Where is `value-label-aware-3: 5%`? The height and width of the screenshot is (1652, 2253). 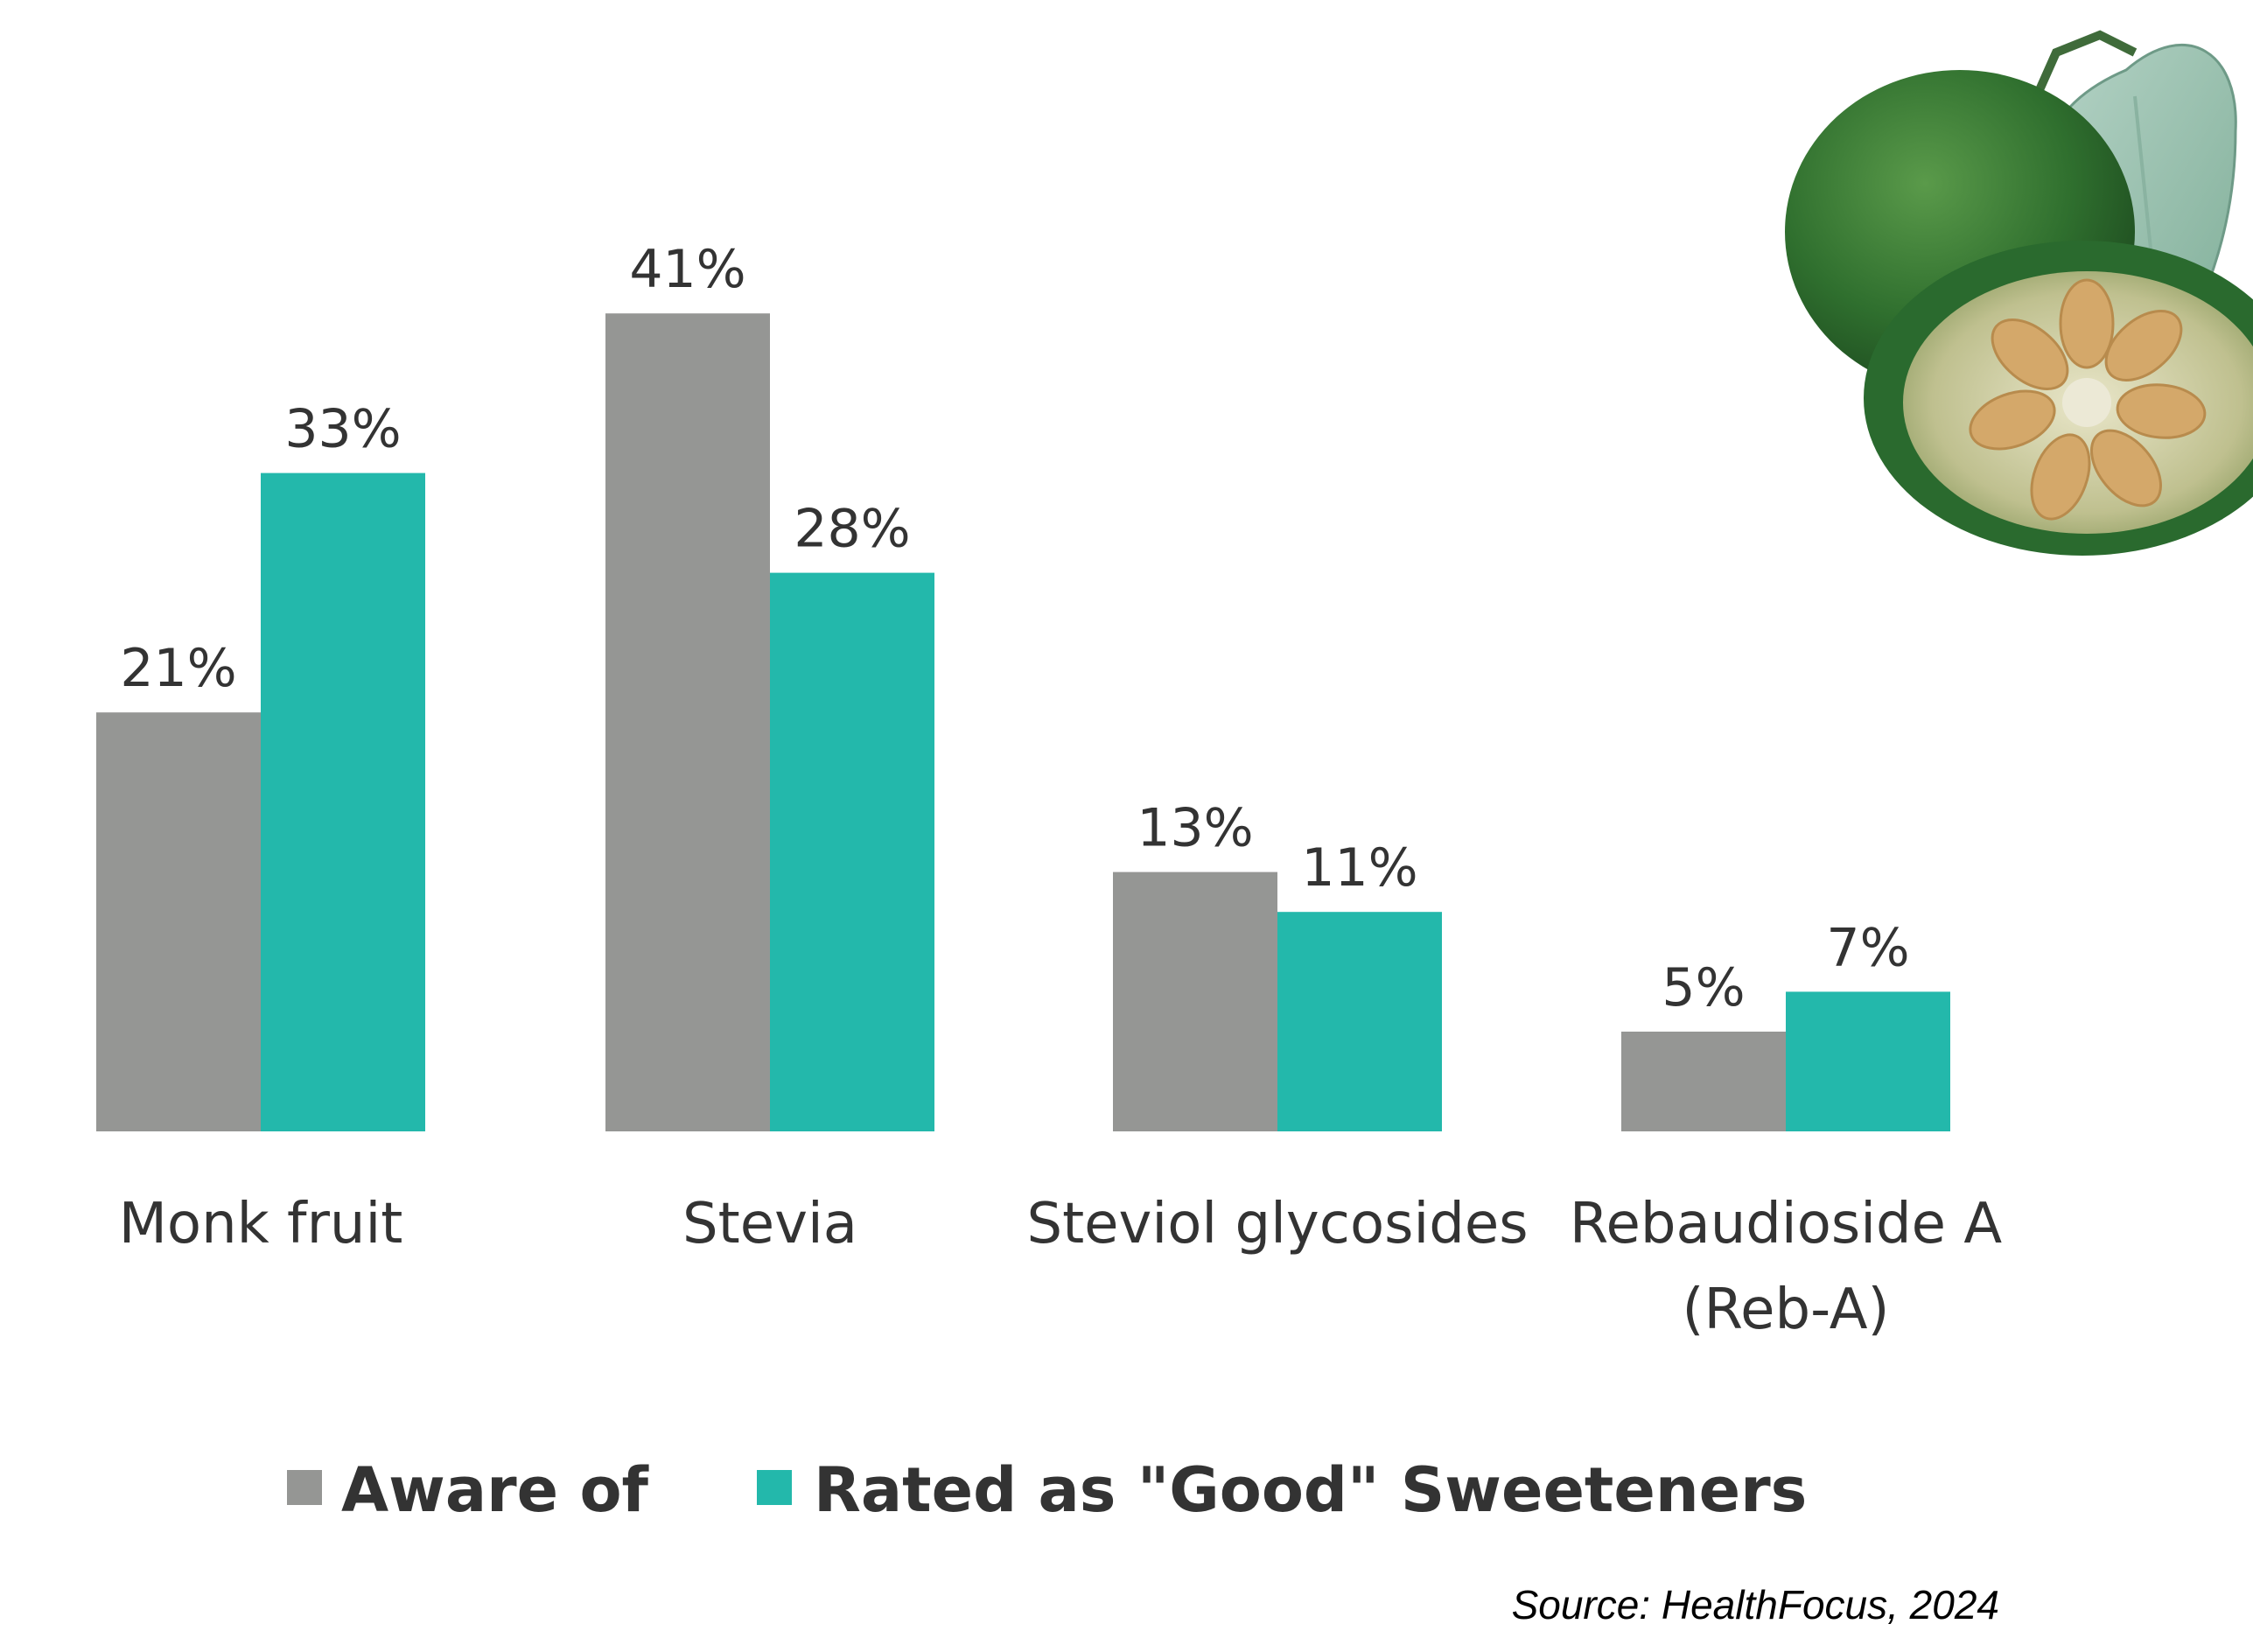
value-label-aware-3: 5% is located at coordinates (1703, 987).